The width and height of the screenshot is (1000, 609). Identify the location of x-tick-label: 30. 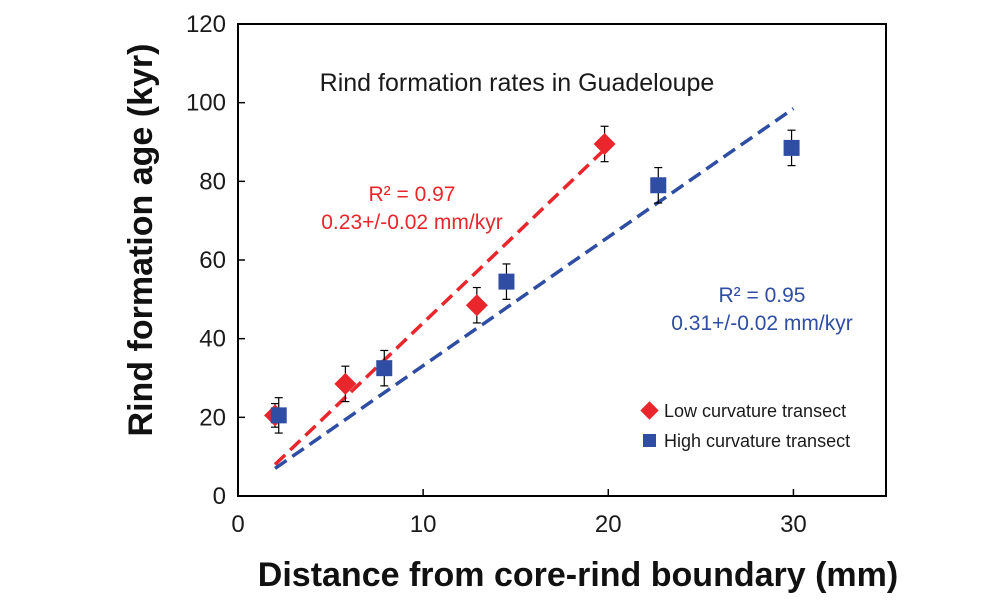
(793, 524).